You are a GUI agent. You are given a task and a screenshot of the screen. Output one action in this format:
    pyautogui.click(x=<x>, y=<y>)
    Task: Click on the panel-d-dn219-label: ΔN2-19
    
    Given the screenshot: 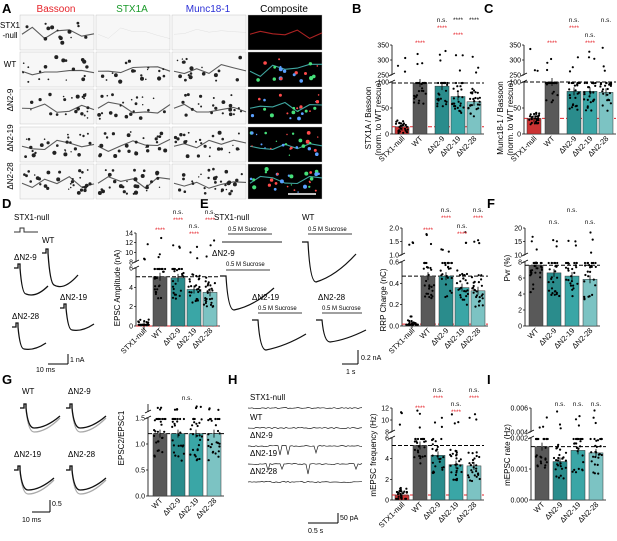 What is the action you would take?
    pyautogui.click(x=74, y=297)
    